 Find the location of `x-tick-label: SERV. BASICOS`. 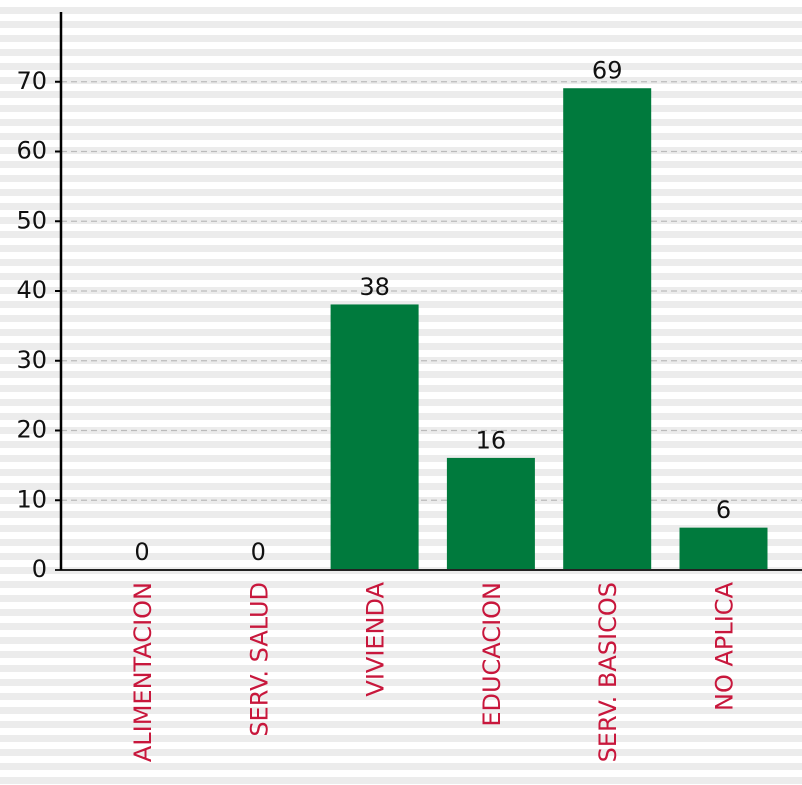

x-tick-label: SERV. BASICOS is located at coordinates (608, 672).